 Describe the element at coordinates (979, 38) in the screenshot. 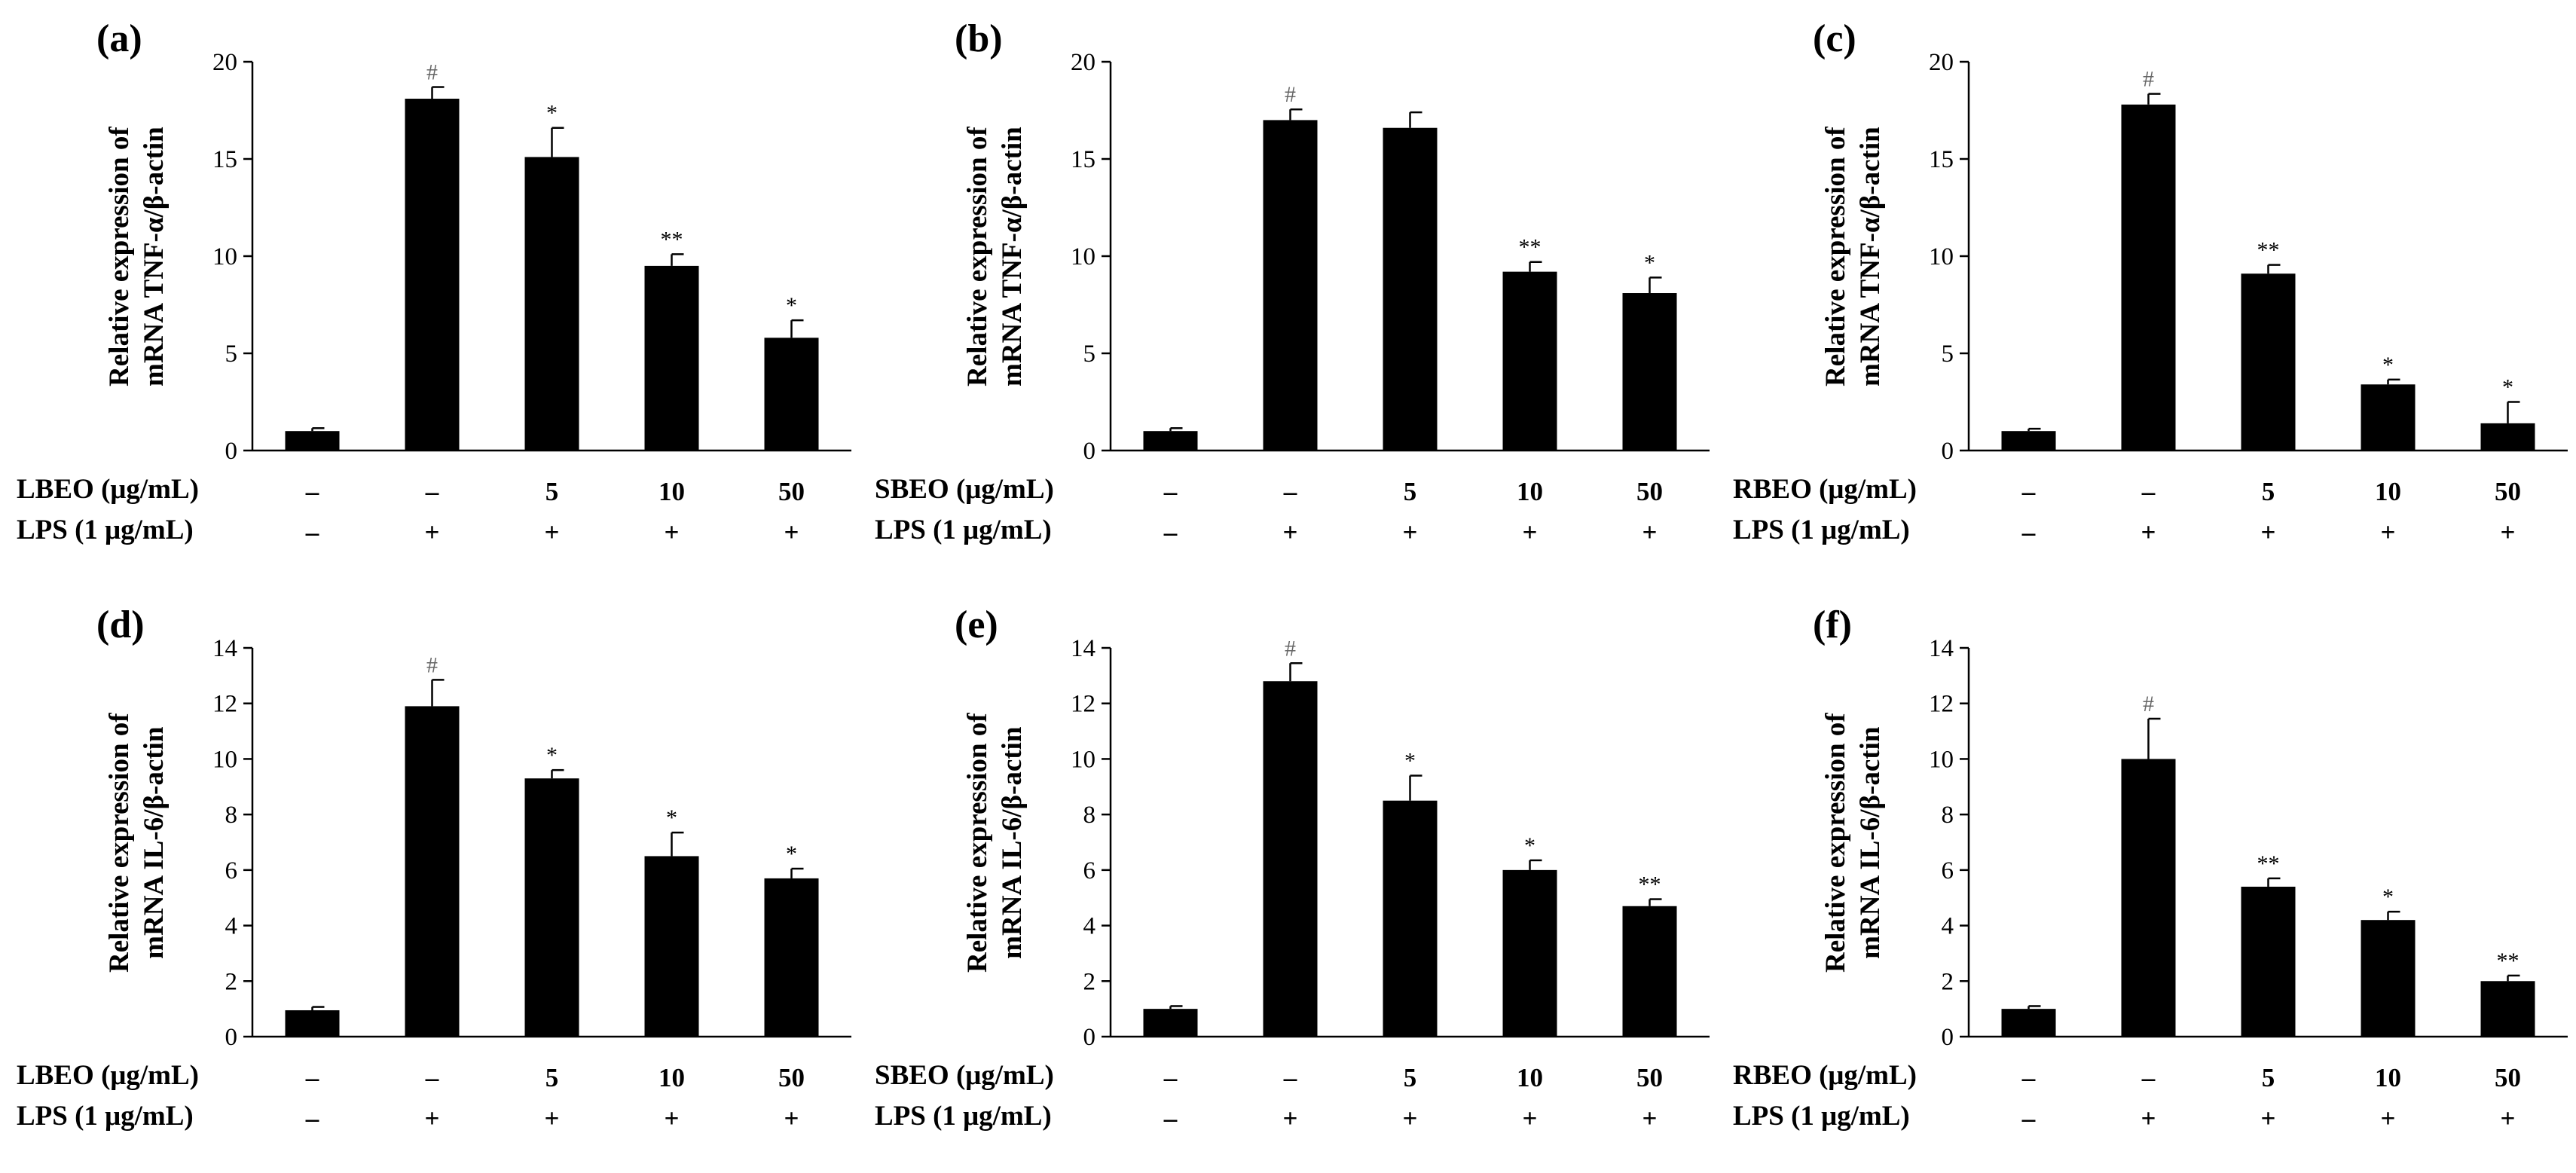

I see `panel-label: (b)` at that location.